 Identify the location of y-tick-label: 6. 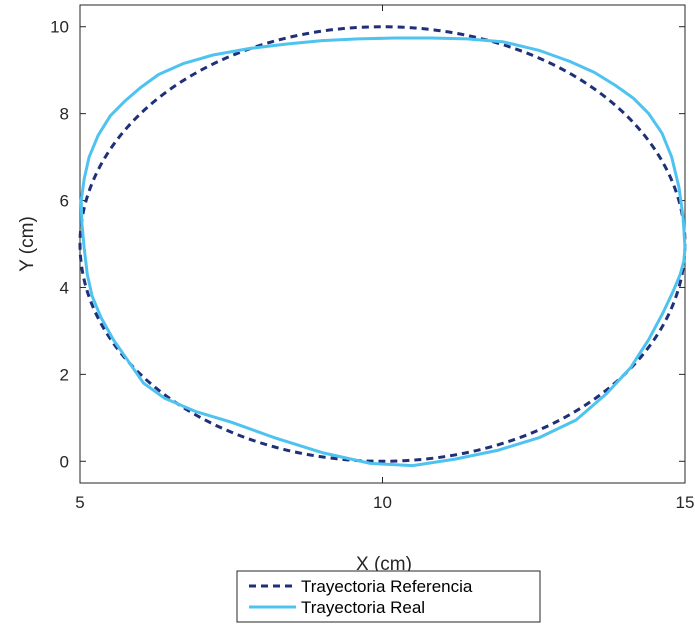
(64, 201).